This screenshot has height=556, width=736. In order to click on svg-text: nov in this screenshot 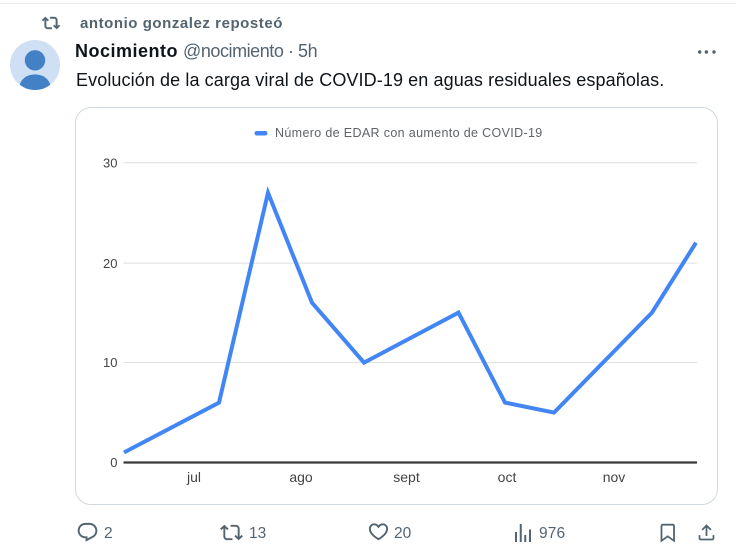, I will do `click(614, 477)`.